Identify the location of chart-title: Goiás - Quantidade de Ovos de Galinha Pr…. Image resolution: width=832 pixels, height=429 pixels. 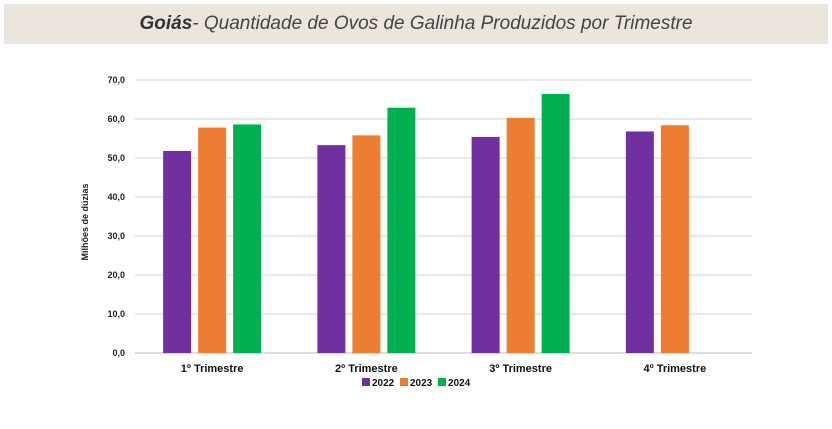
(416, 24).